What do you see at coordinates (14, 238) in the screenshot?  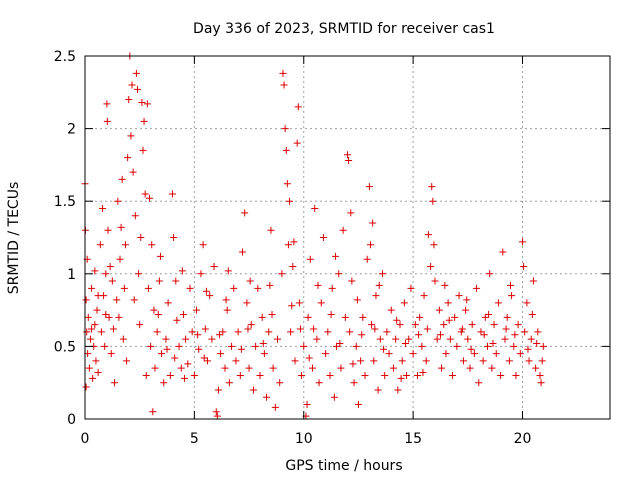 I see `y-axis-label: SRMTID / TECUs` at bounding box center [14, 238].